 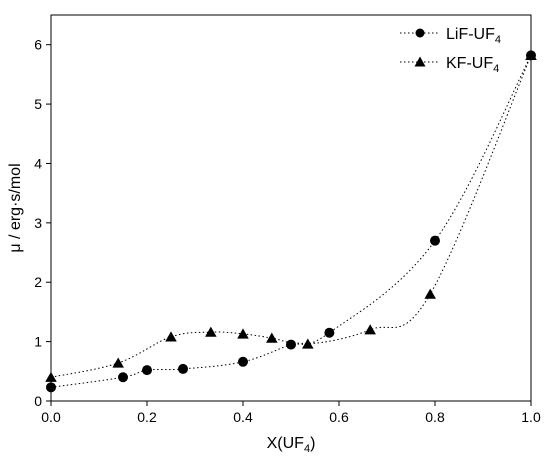 What do you see at coordinates (38, 342) in the screenshot?
I see `y-tick-label: 1` at bounding box center [38, 342].